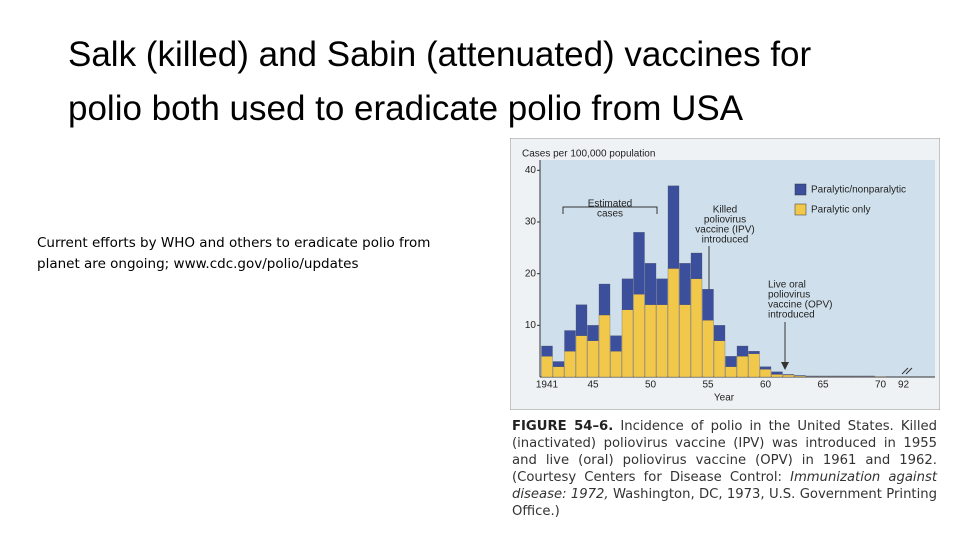 The height and width of the screenshot is (540, 960). Describe the element at coordinates (904, 385) in the screenshot. I see `x-tick-label: 92` at that location.